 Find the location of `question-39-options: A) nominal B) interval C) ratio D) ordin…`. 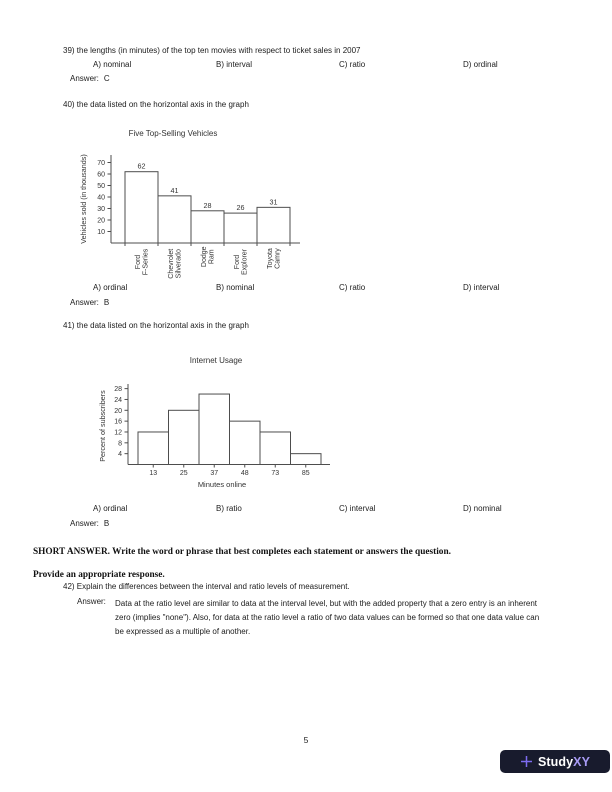

question-39-options: A) nominal B) interval C) ratio D) ordin… is located at coordinates (306, 65).